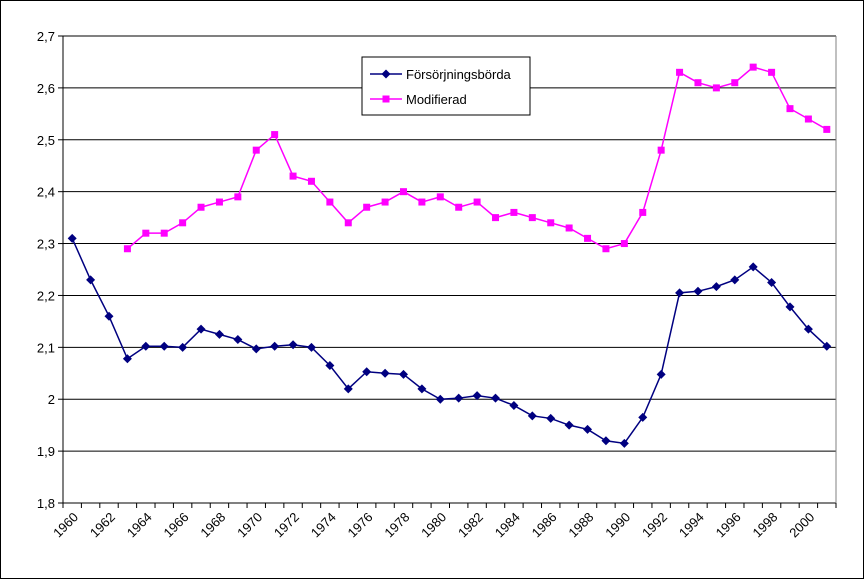 The width and height of the screenshot is (864, 579). Describe the element at coordinates (46, 88) in the screenshot. I see `y-tick-label: 2,6` at that location.